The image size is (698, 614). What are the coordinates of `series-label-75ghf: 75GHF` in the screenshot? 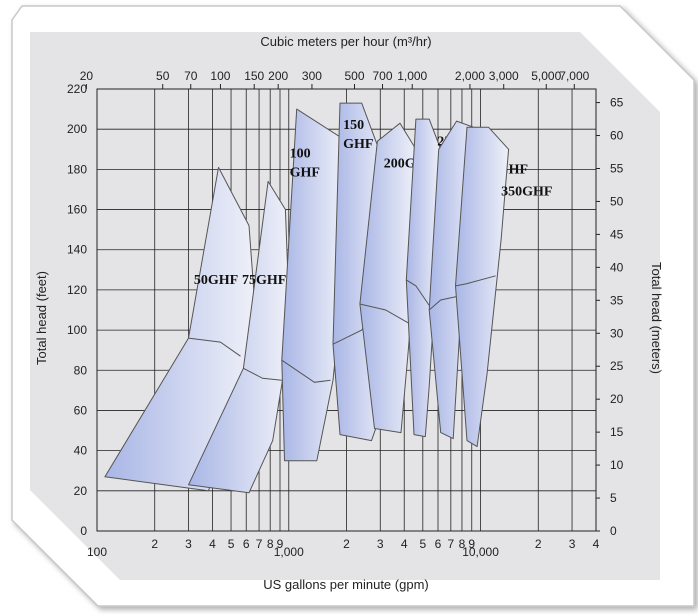 It's located at (264, 280).